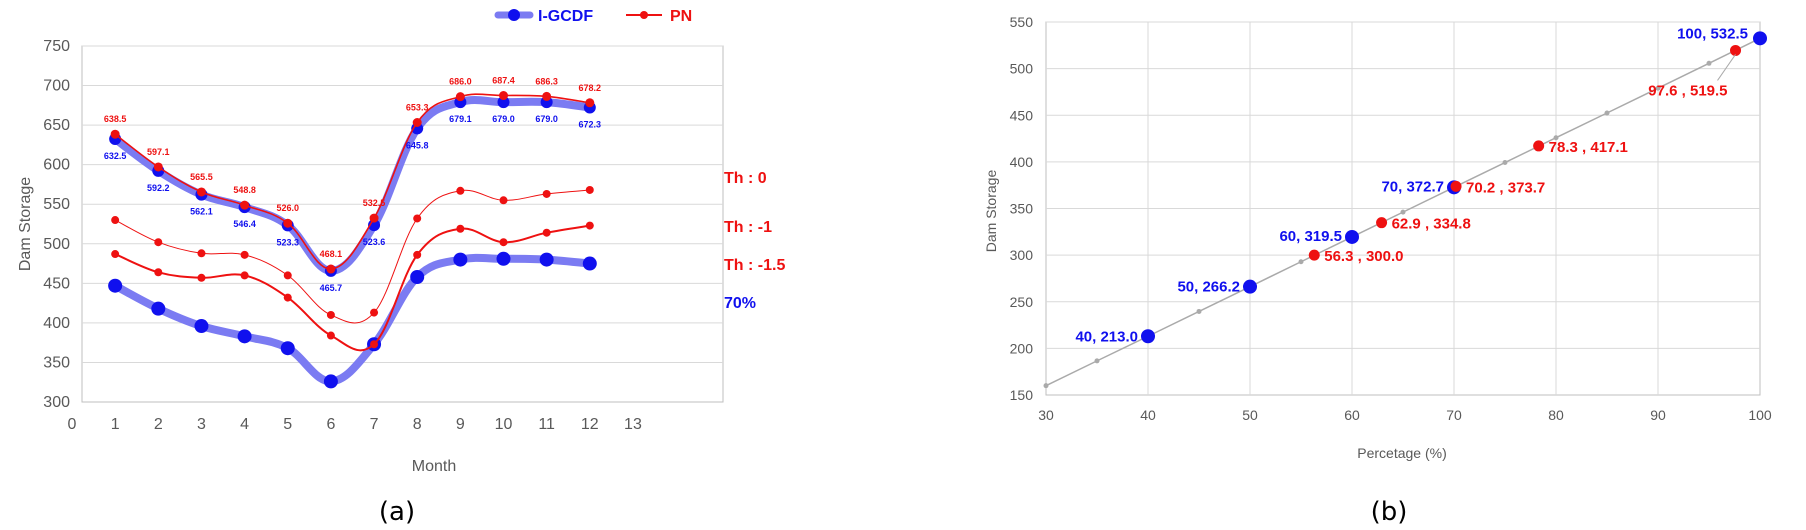  Describe the element at coordinates (1022, 69) in the screenshot. I see `chart-b-ytick: 500` at that location.